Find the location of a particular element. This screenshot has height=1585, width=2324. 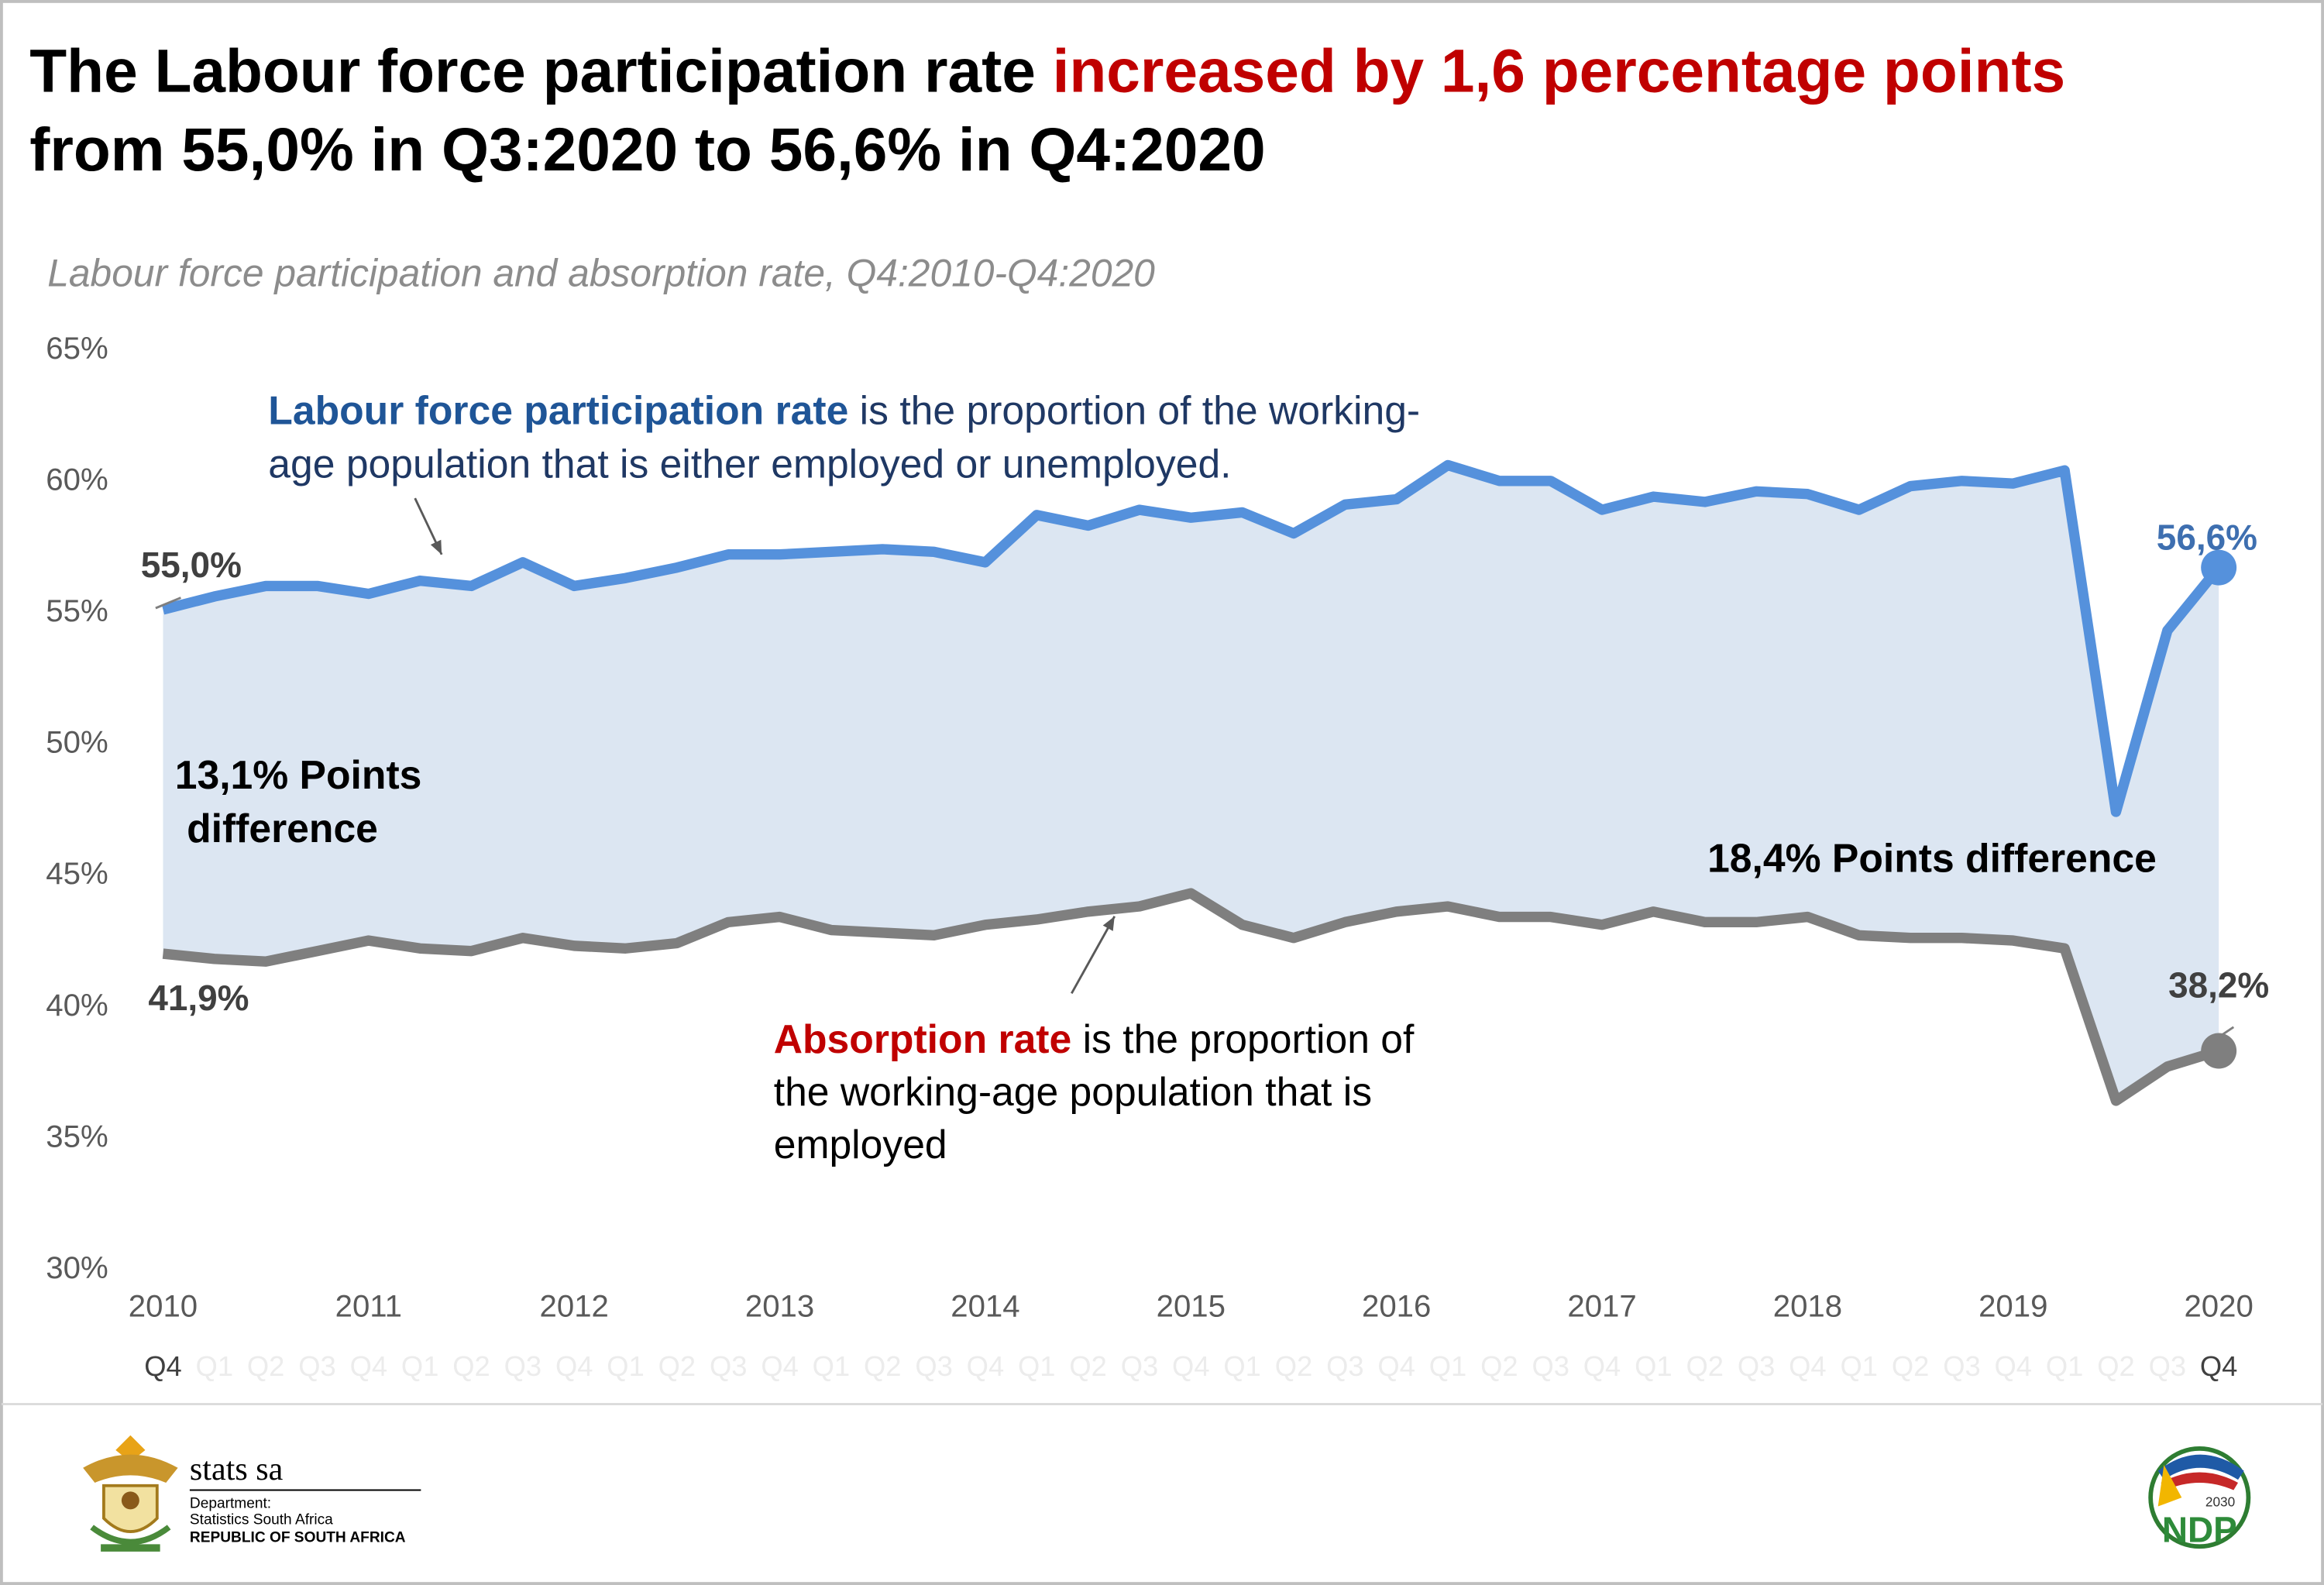

value-label: 55,0% is located at coordinates (191, 565).